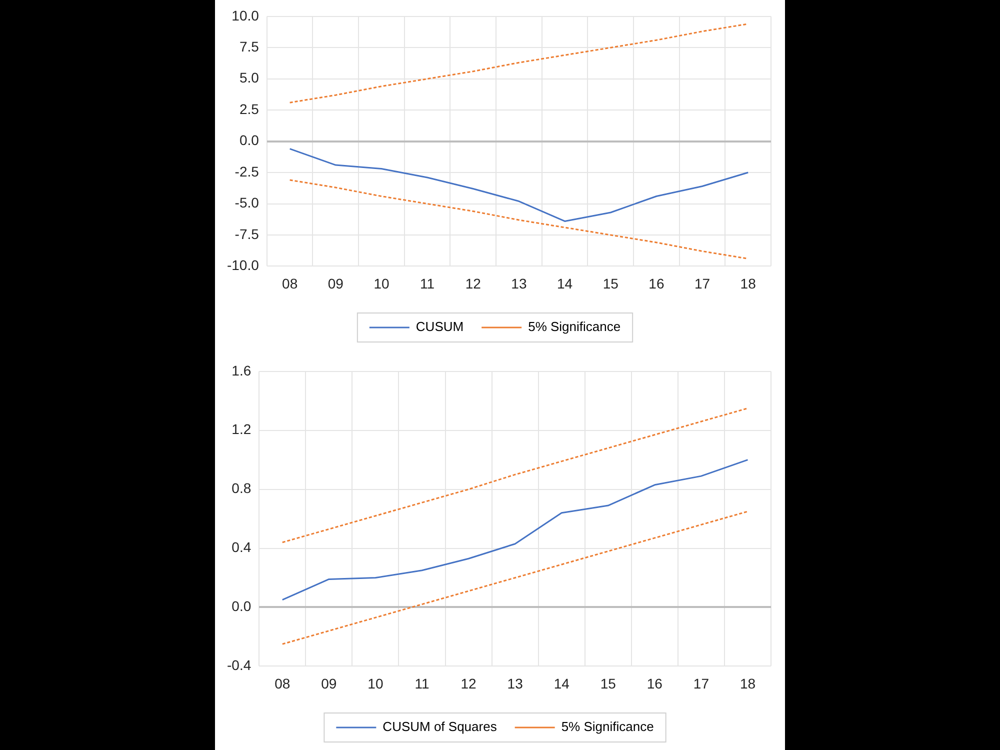 The height and width of the screenshot is (750, 1000). Describe the element at coordinates (247, 202) in the screenshot. I see `y-tick-label: -5.0` at that location.